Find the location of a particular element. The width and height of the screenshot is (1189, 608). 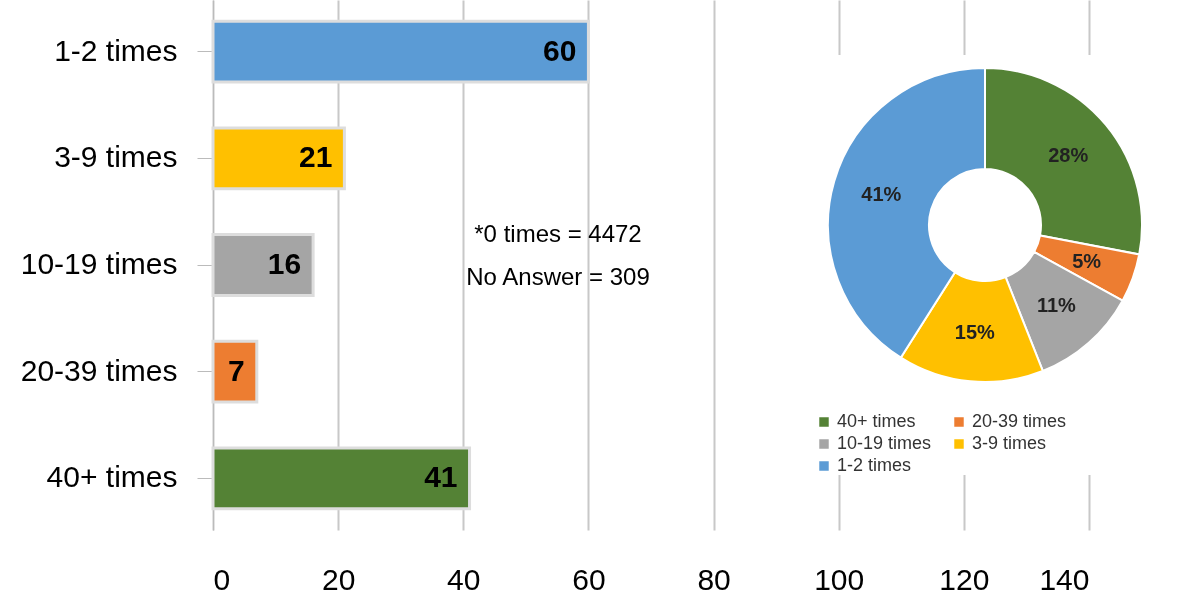

x-tick-label: 80 is located at coordinates (714, 579).